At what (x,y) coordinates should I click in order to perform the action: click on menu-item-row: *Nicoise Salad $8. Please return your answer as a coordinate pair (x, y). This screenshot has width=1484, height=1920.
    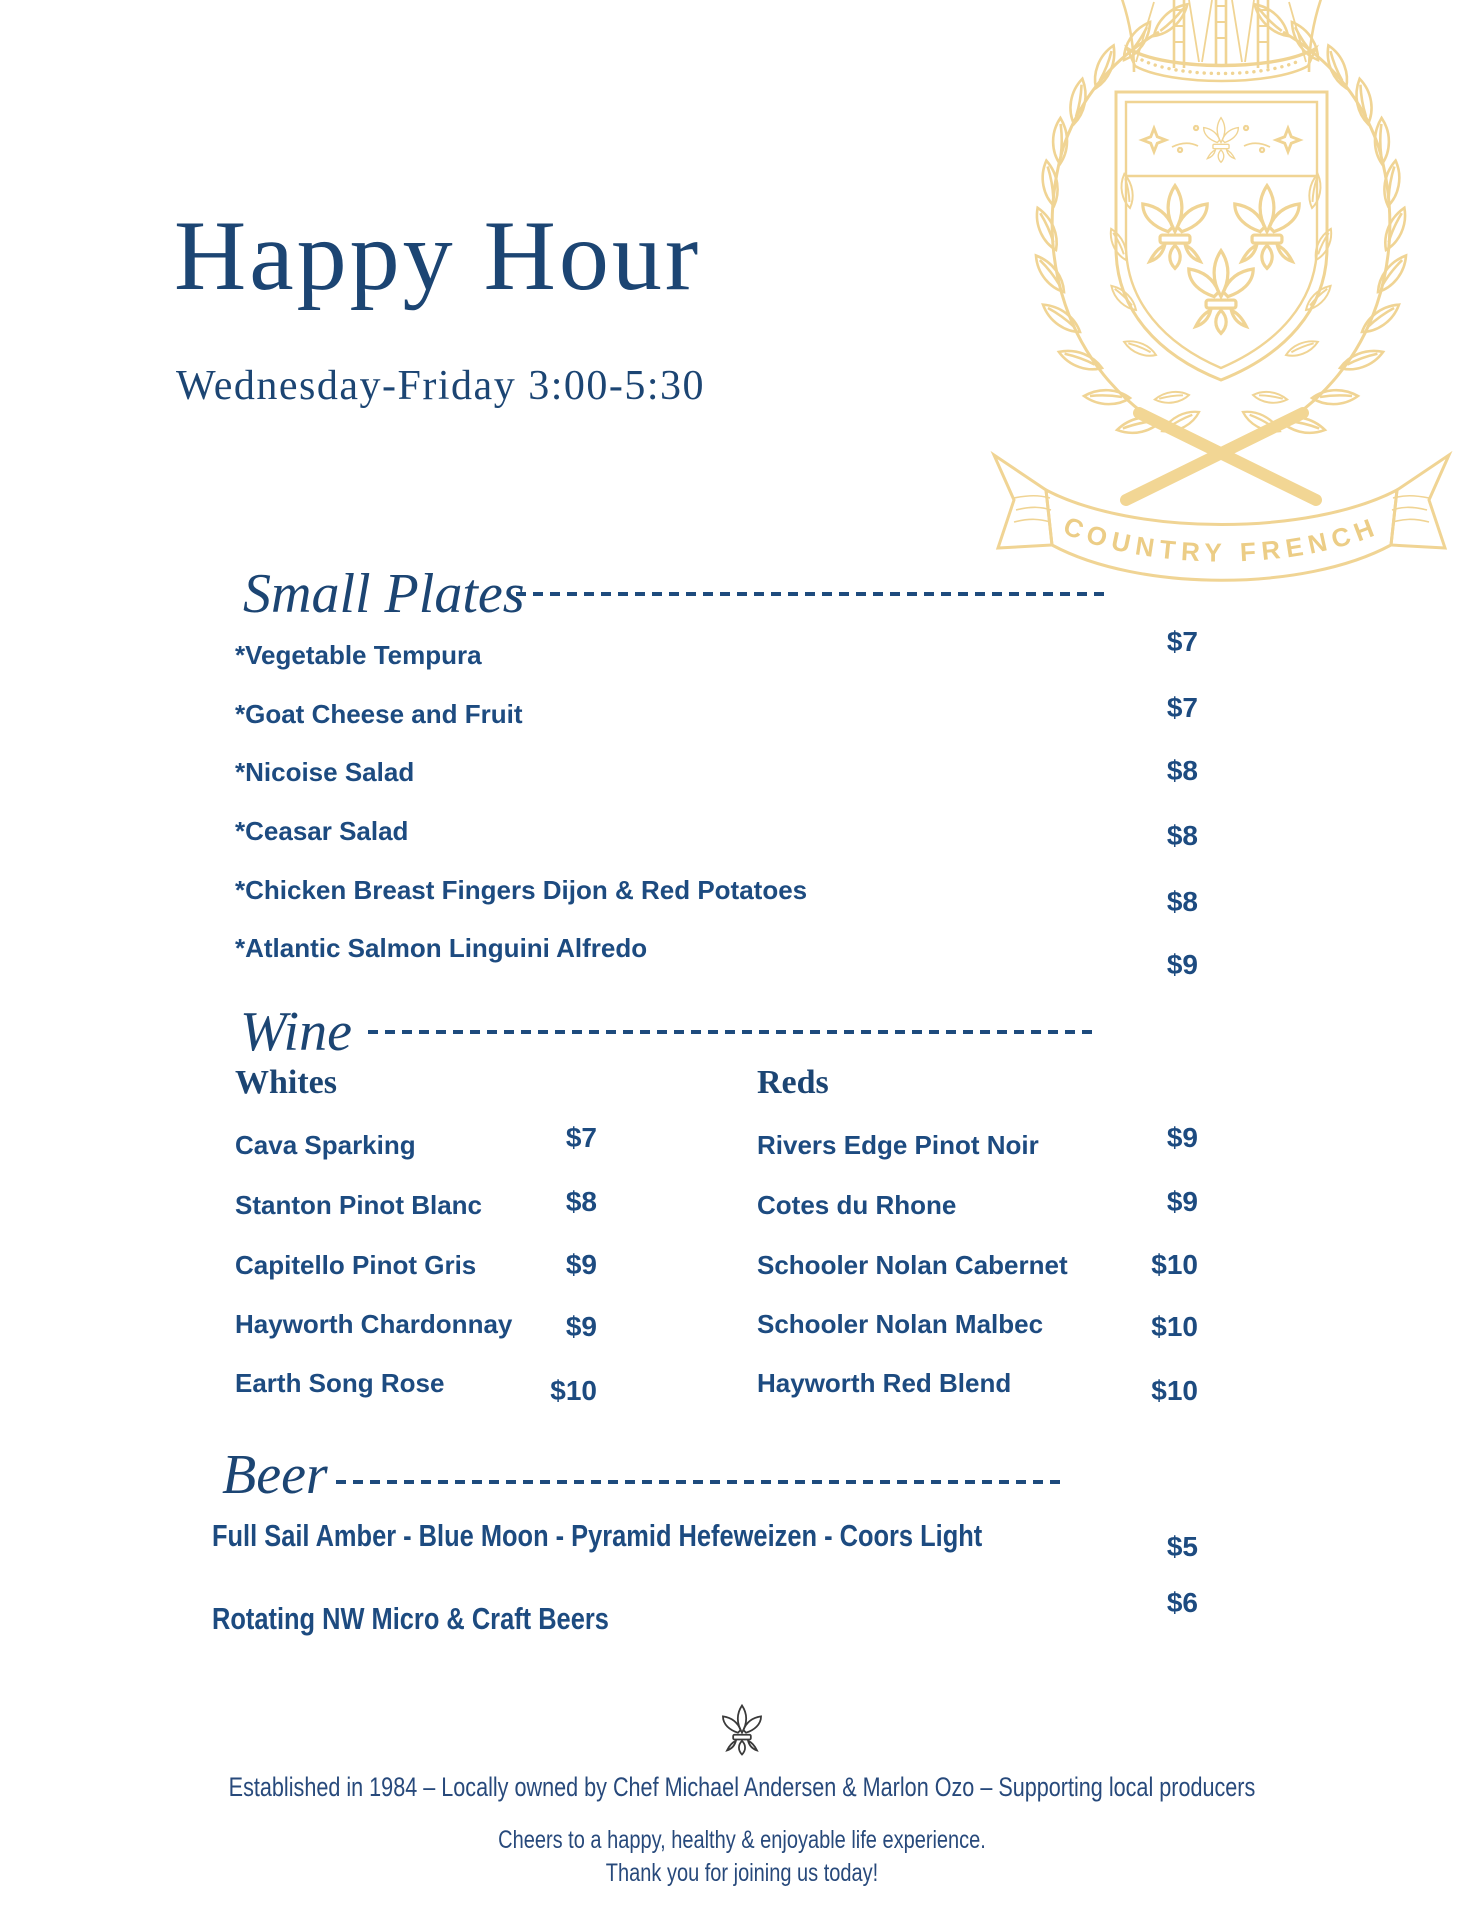
    Looking at the image, I should click on (716, 771).